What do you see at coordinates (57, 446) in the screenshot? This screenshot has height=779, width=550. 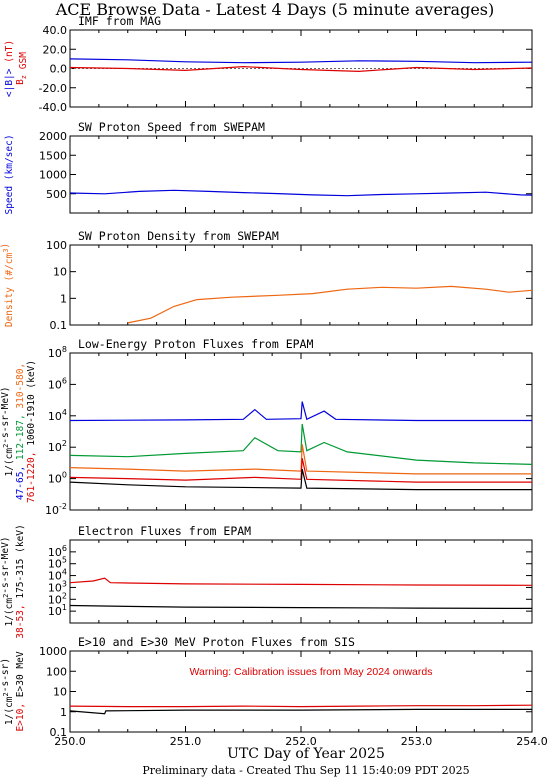 I see `y-tick-label: 10²` at bounding box center [57, 446].